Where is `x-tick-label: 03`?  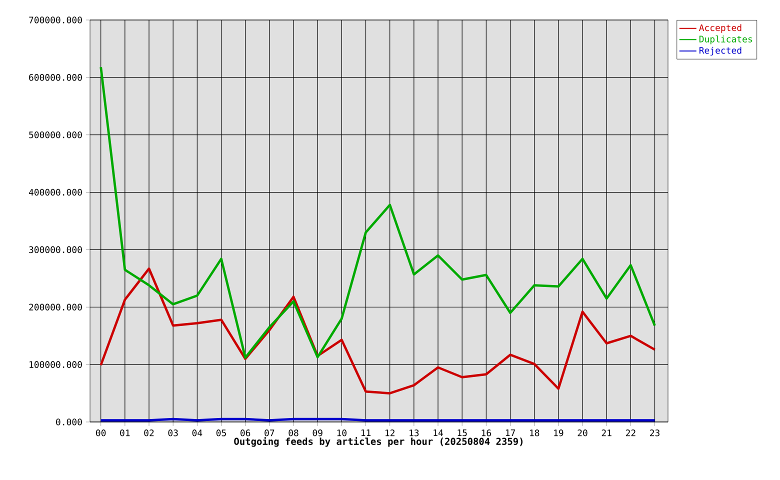
x-tick-label: 03 is located at coordinates (173, 433).